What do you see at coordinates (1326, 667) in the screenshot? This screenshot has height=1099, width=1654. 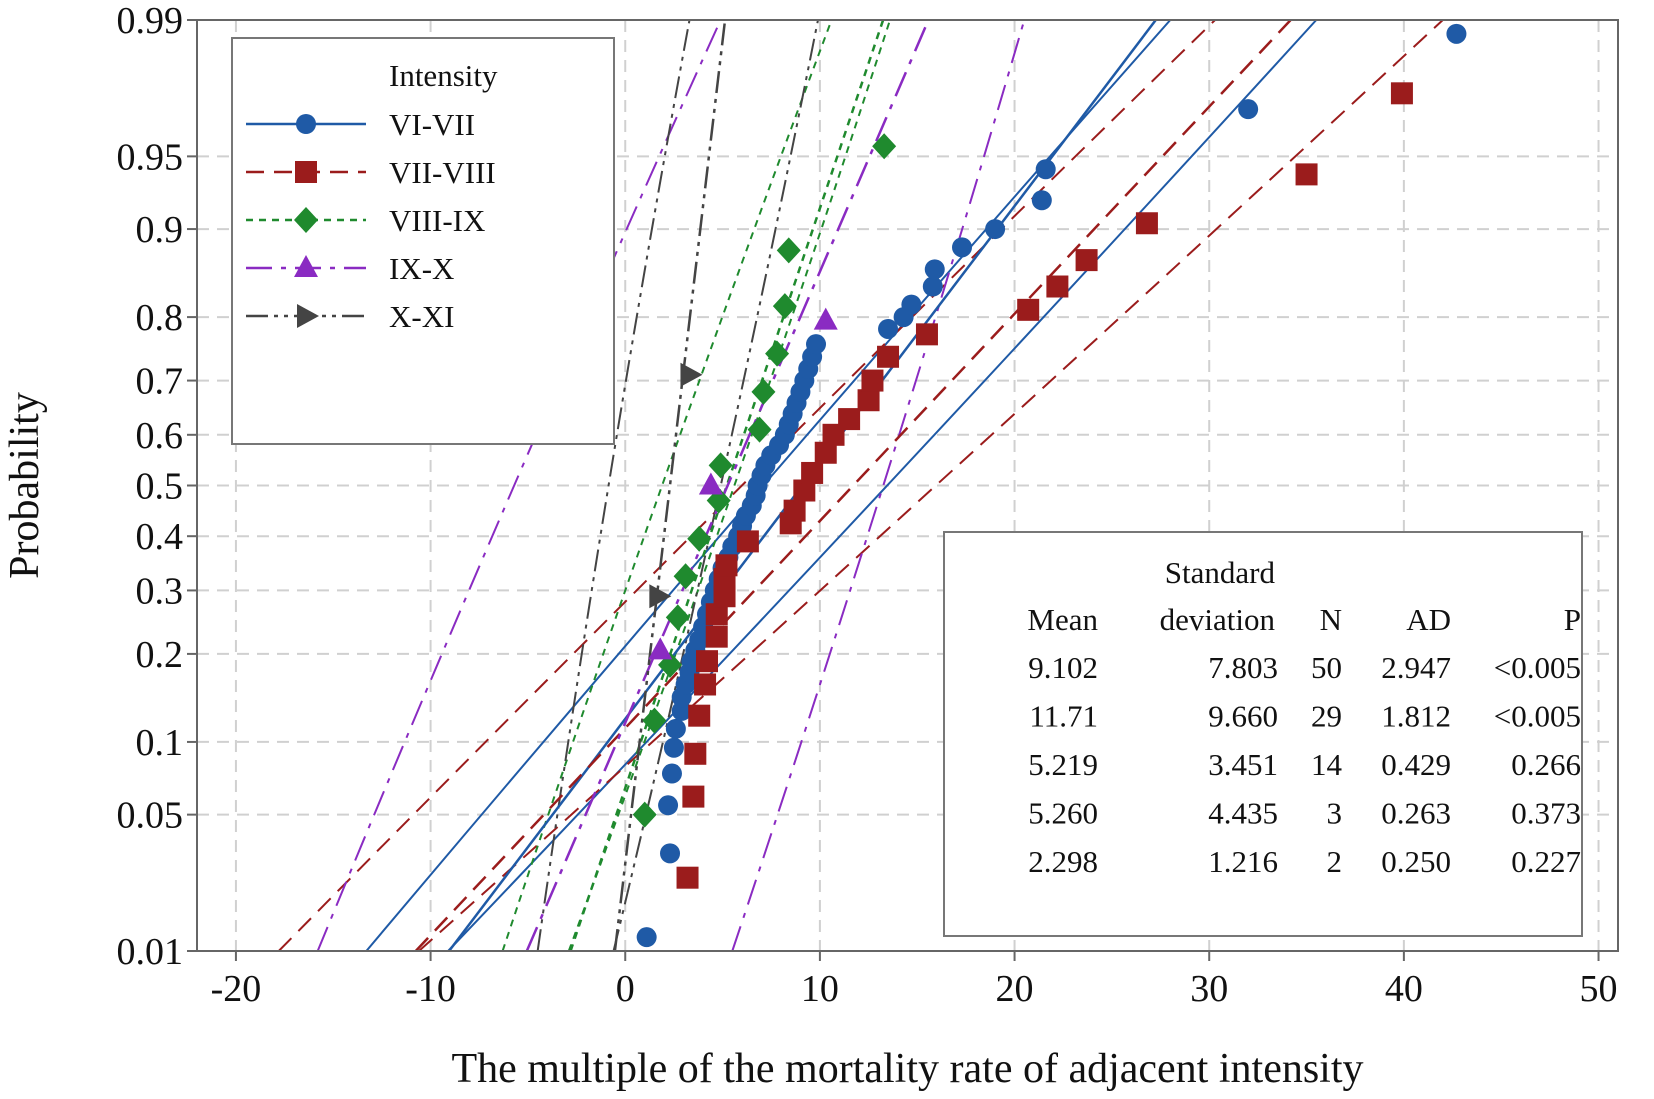 I see `stat-cell-n: 50` at bounding box center [1326, 667].